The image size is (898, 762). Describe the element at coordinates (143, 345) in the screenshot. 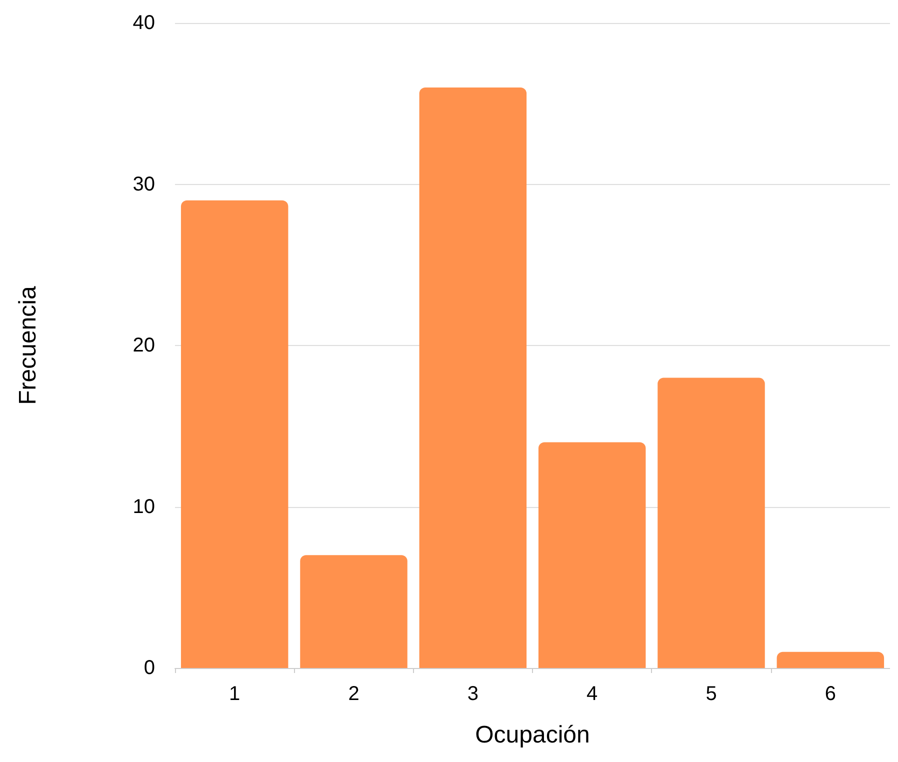

I see `y-tick-label: 20` at that location.